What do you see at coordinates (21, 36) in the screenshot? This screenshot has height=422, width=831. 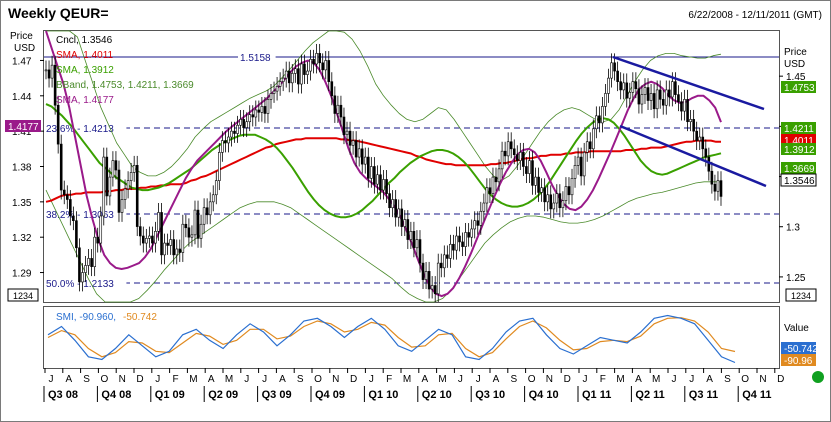 I see `price-label-left-1: Price` at bounding box center [21, 36].